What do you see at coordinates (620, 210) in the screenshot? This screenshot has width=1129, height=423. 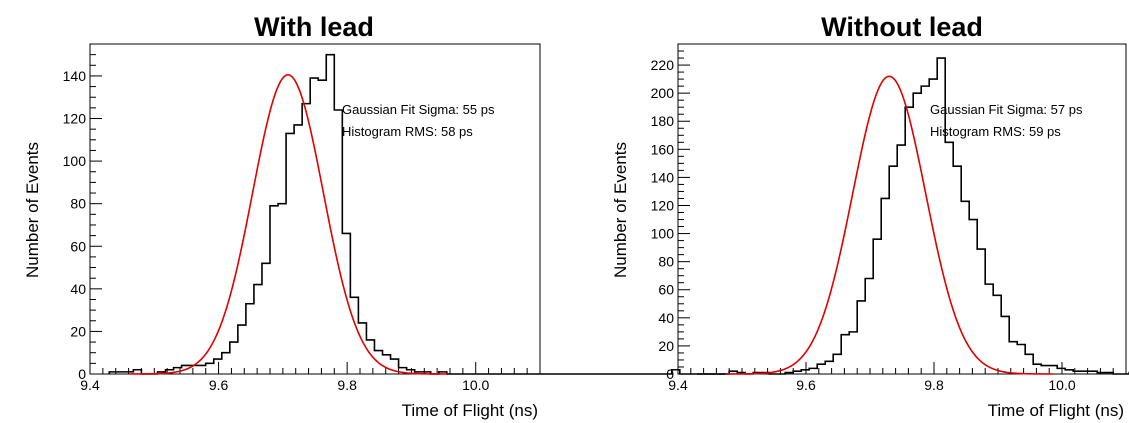 I see `y-axis-label-without-lead: Number of Events` at bounding box center [620, 210].